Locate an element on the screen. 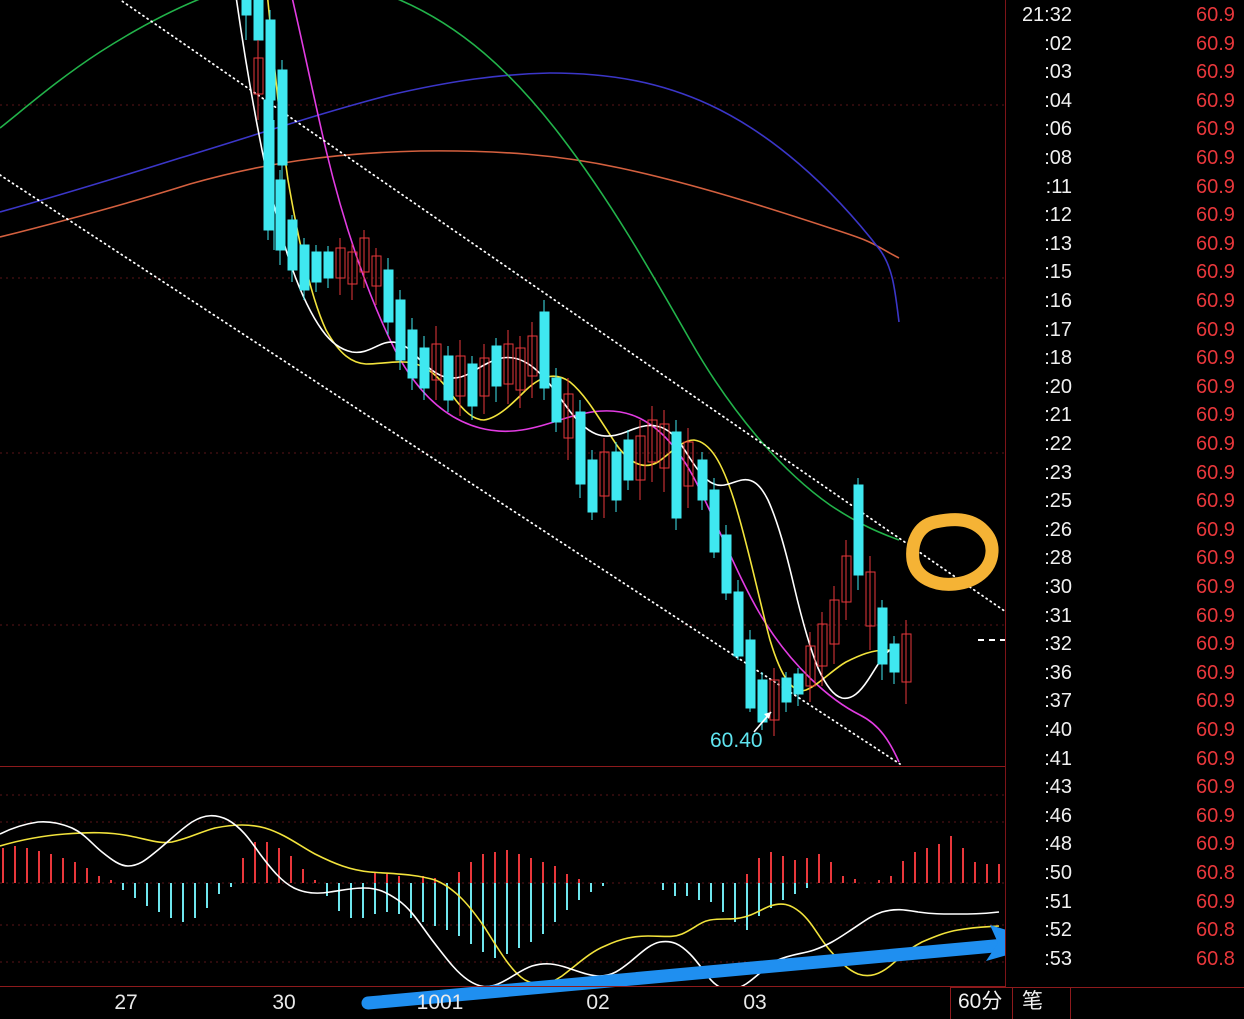  time-sales-row: :52 60.8 is located at coordinates (1125, 931).